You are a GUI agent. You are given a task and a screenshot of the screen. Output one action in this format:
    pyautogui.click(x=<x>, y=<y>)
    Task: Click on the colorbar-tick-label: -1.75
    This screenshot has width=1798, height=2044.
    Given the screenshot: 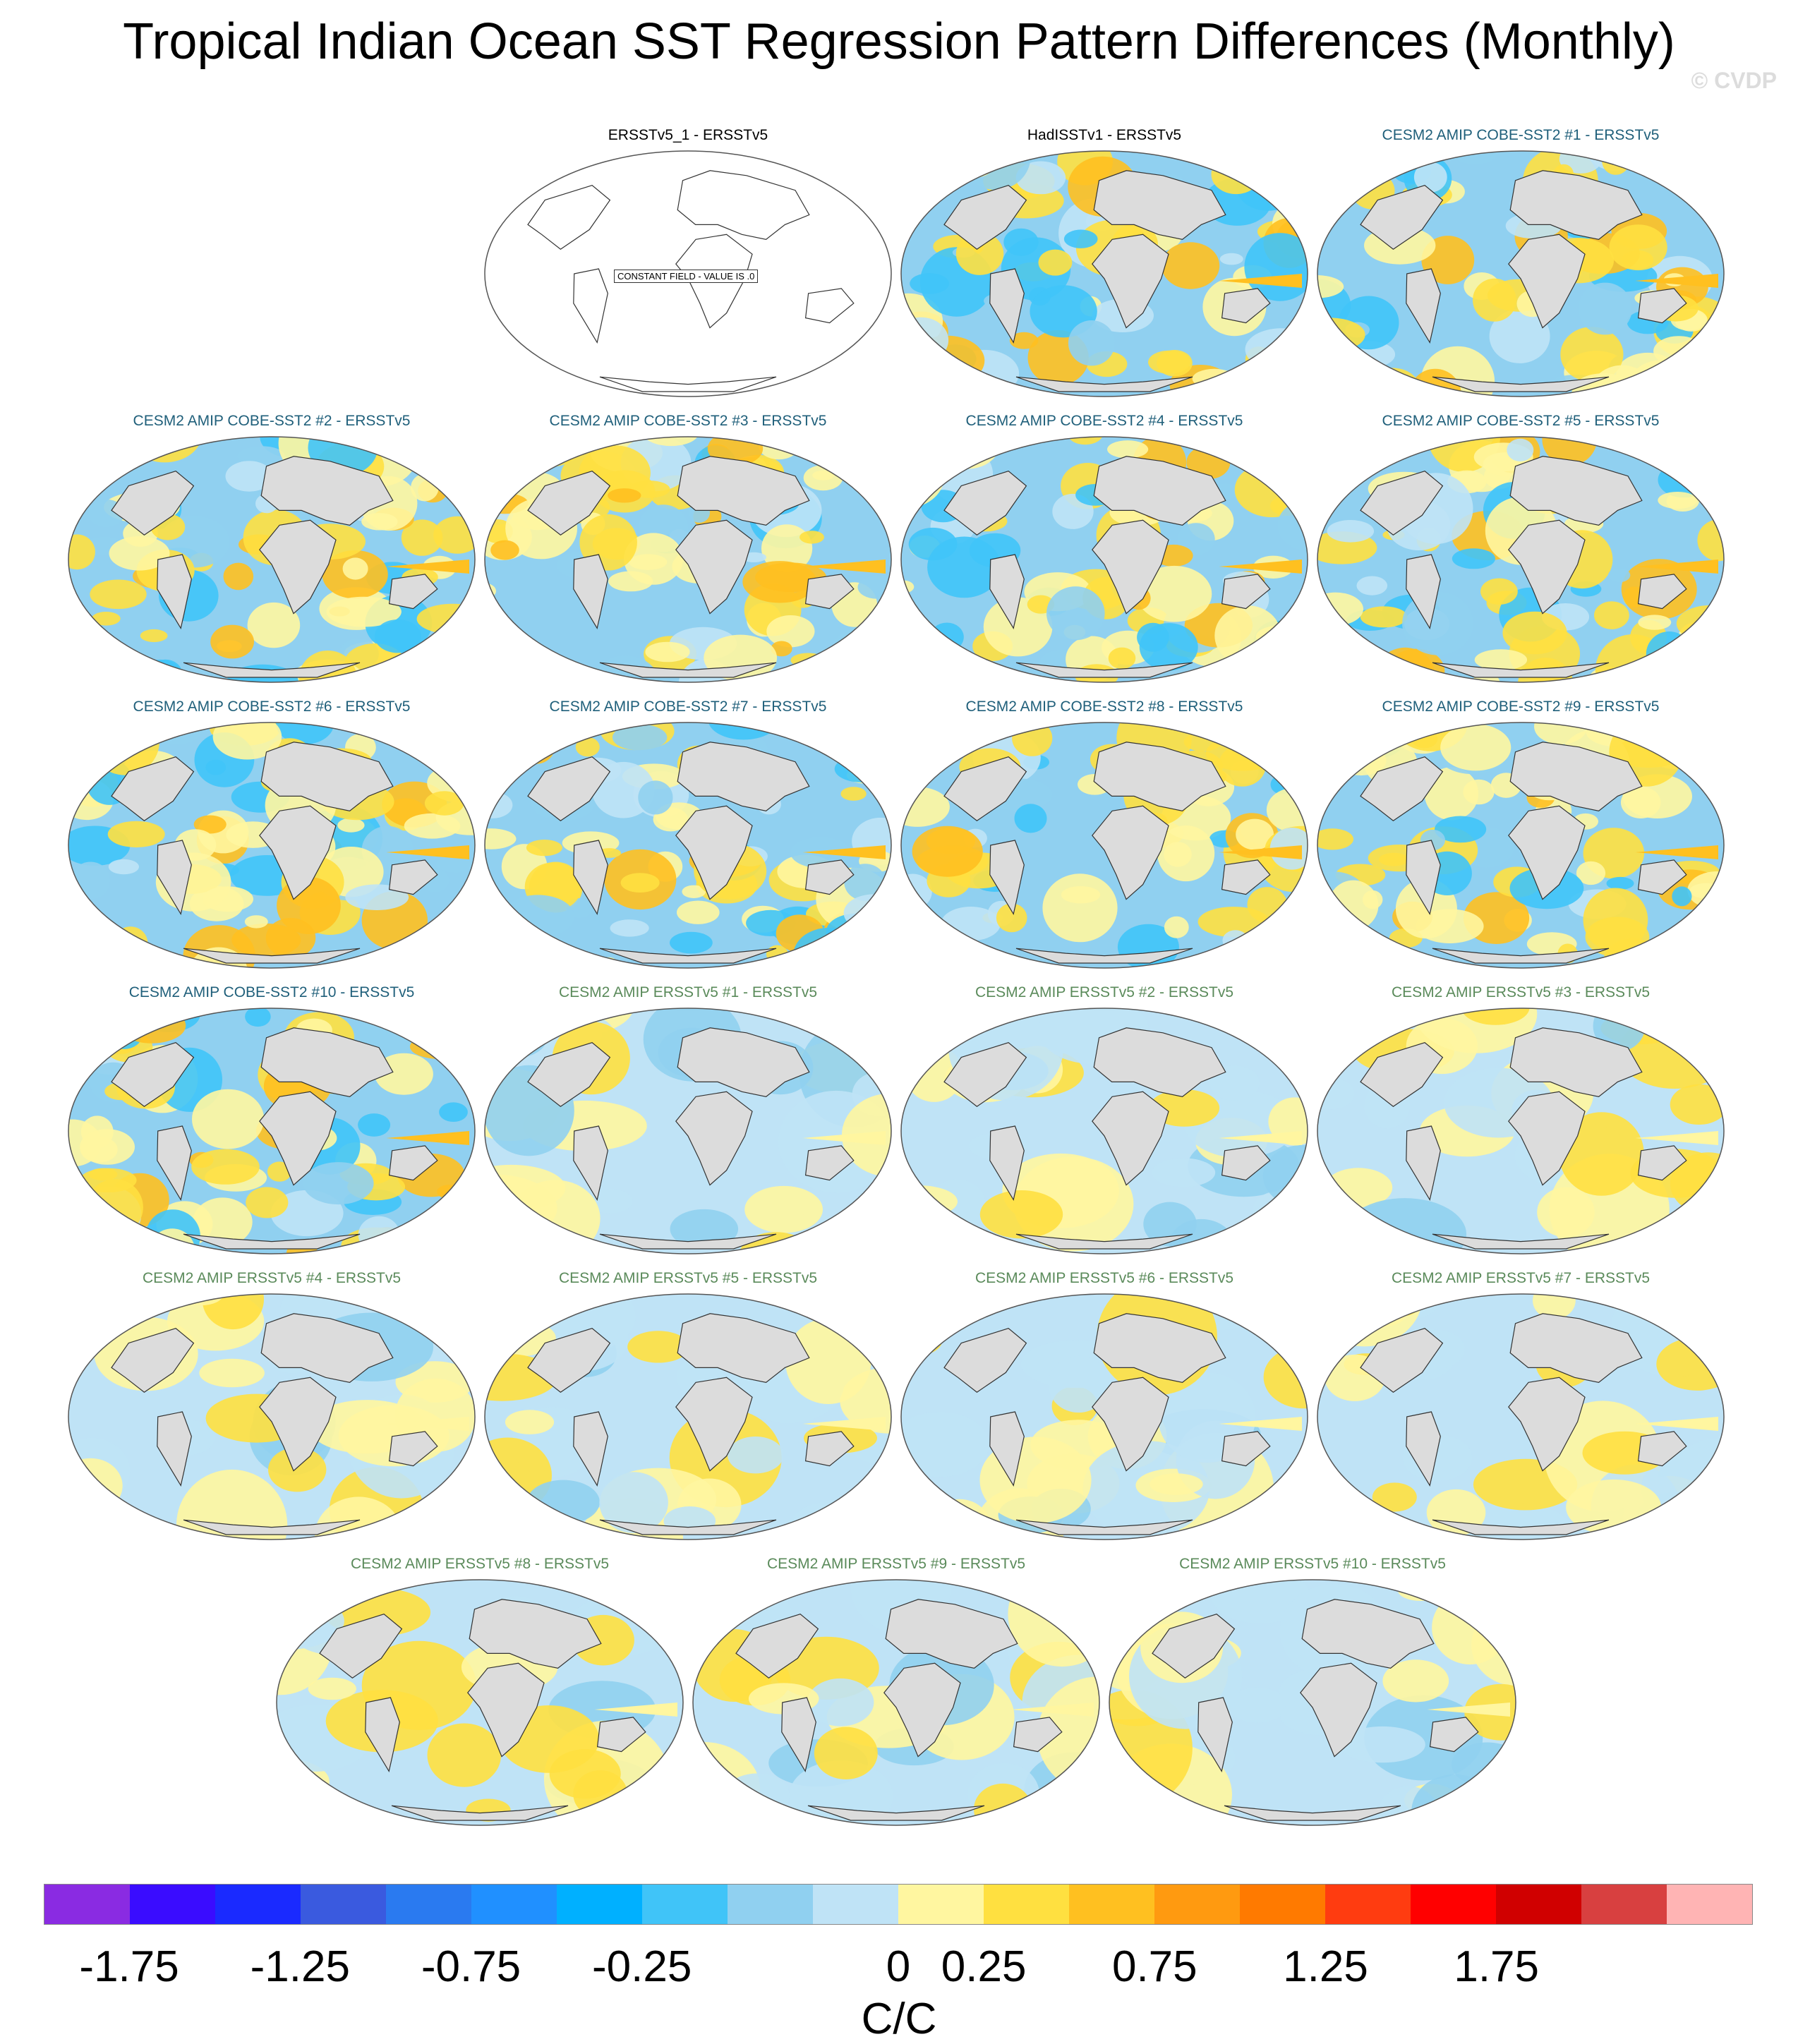 What is the action you would take?
    pyautogui.click(x=129, y=1966)
    